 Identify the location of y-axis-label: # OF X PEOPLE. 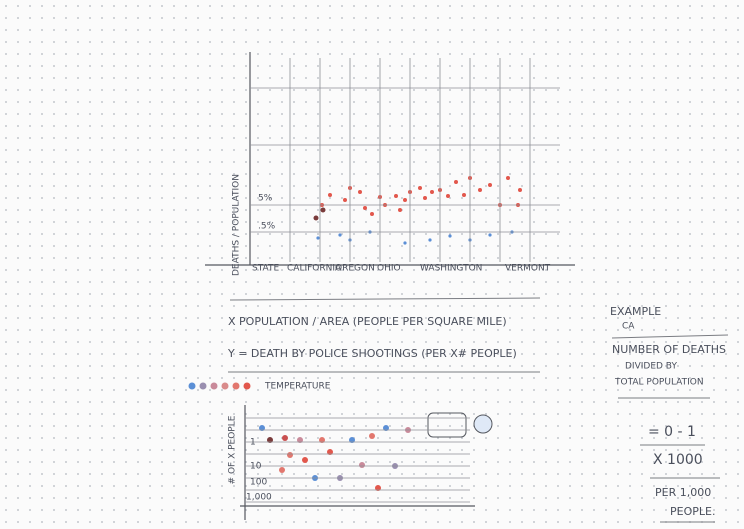
(233, 449).